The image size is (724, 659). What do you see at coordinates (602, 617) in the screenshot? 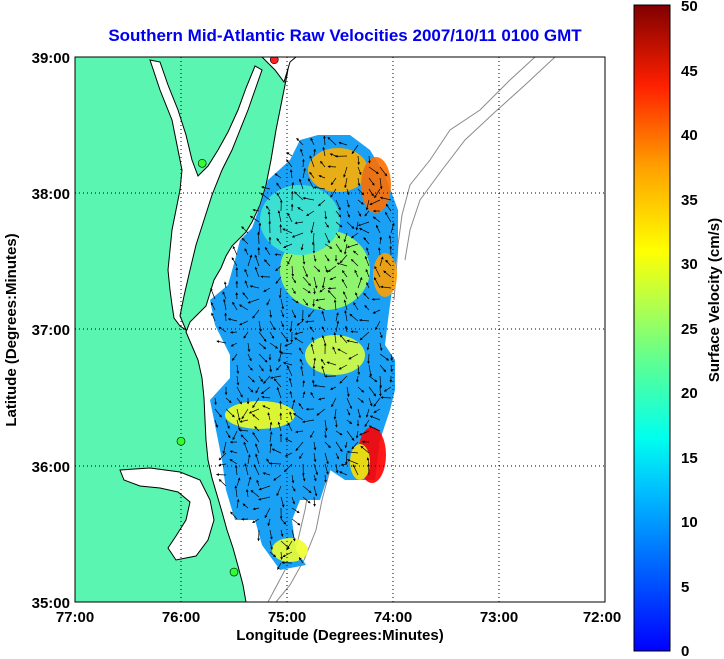
I see `x-tick-label: 72:00` at bounding box center [602, 617].